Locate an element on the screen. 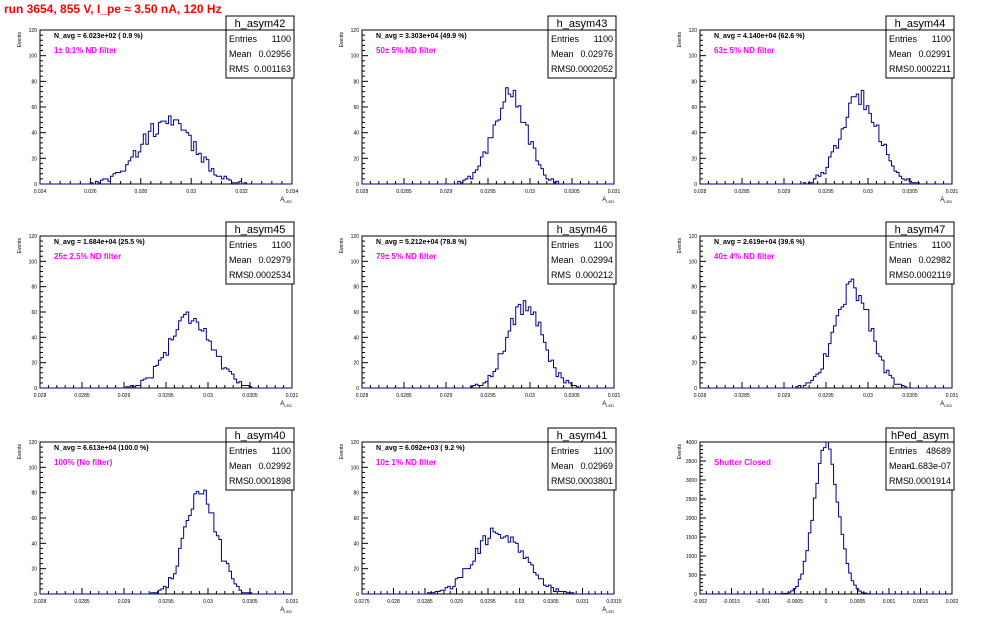 The height and width of the screenshot is (622, 996). x-tick-label: -0.0015 is located at coordinates (731, 602).